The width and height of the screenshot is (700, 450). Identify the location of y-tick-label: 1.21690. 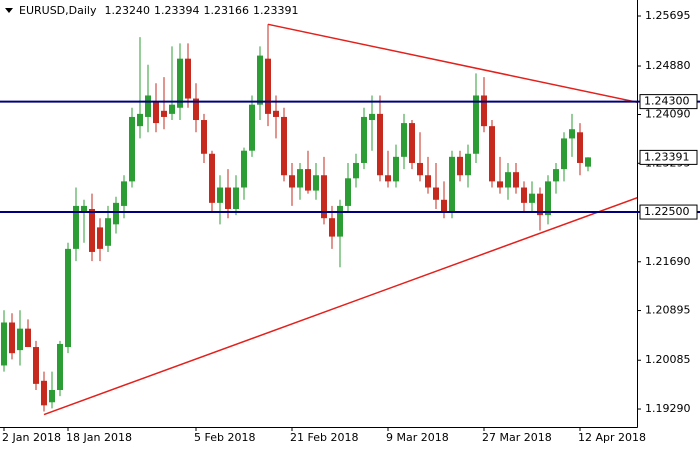
(668, 261).